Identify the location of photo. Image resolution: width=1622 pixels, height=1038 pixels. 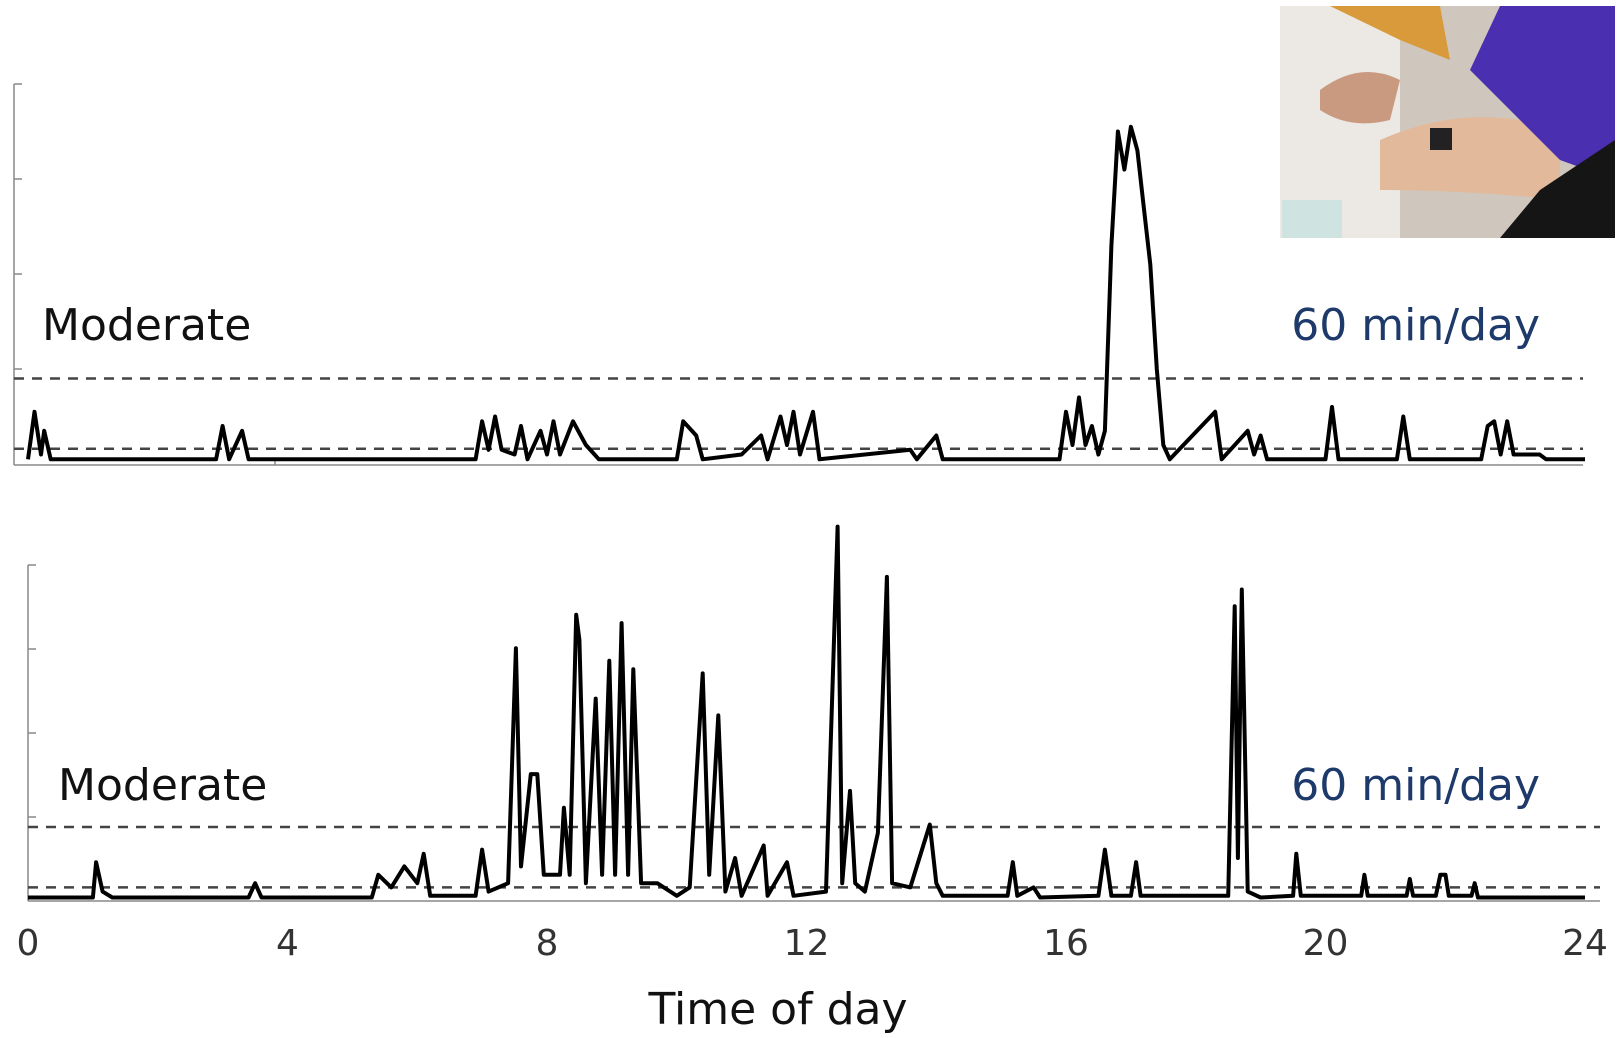
(1447, 122).